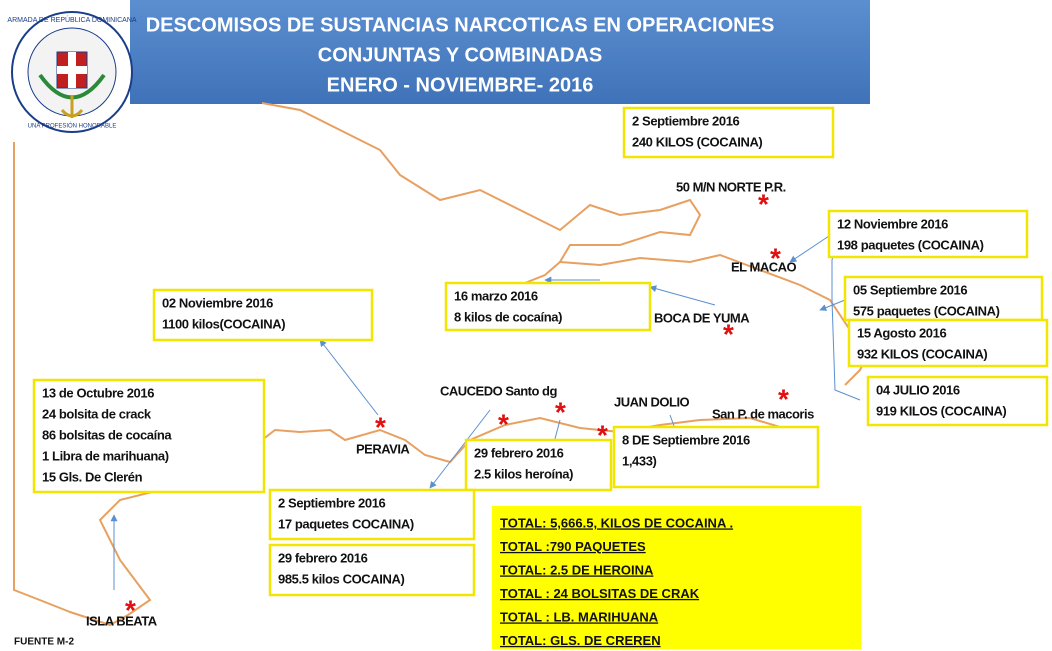  I want to click on seizure-text: 05 Septiembre 2016, so click(910, 289).